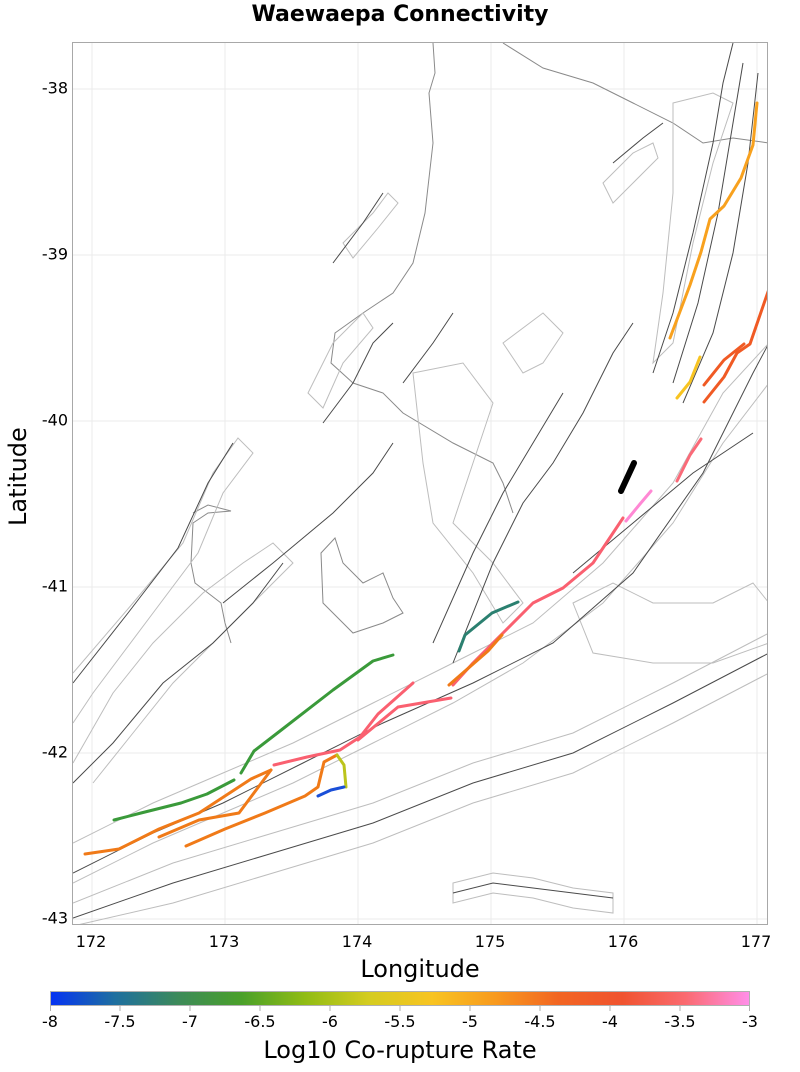 The width and height of the screenshot is (800, 1072). I want to click on x-tick: 177, so click(756, 941).